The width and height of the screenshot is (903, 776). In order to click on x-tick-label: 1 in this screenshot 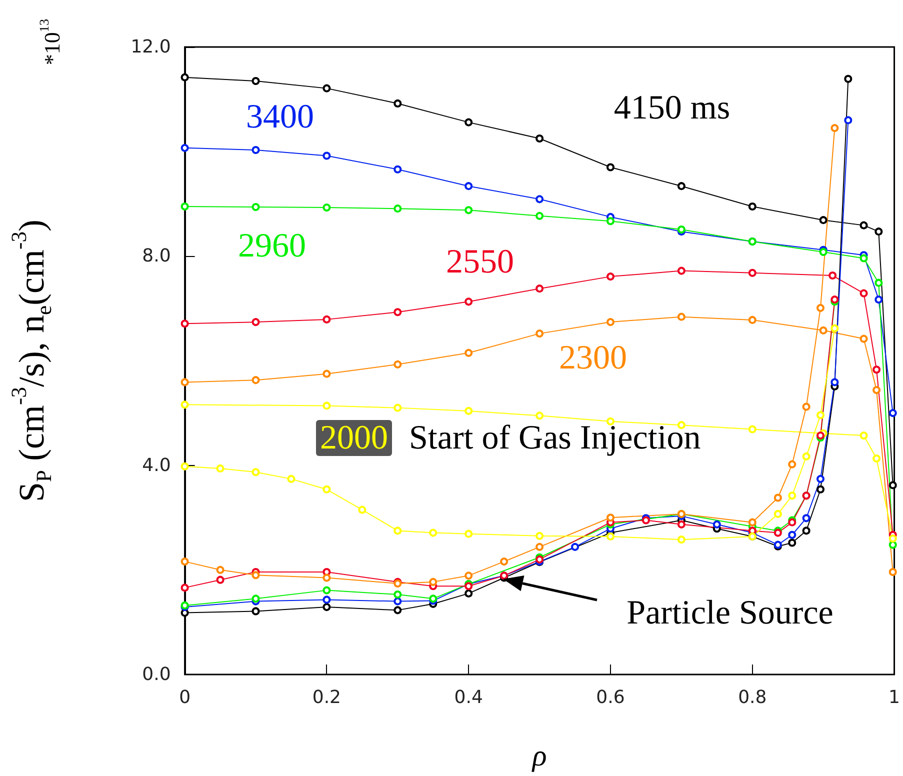, I will do `click(894, 697)`.